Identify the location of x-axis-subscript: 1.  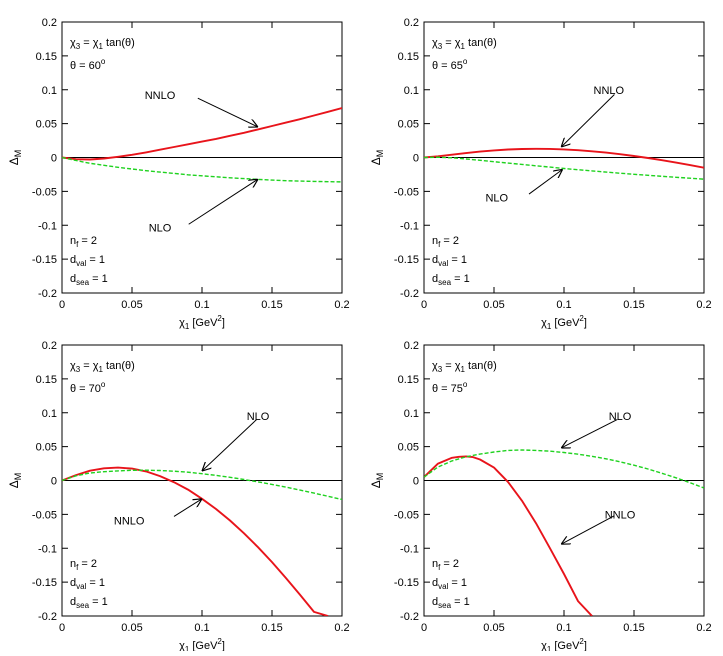
(187, 326).